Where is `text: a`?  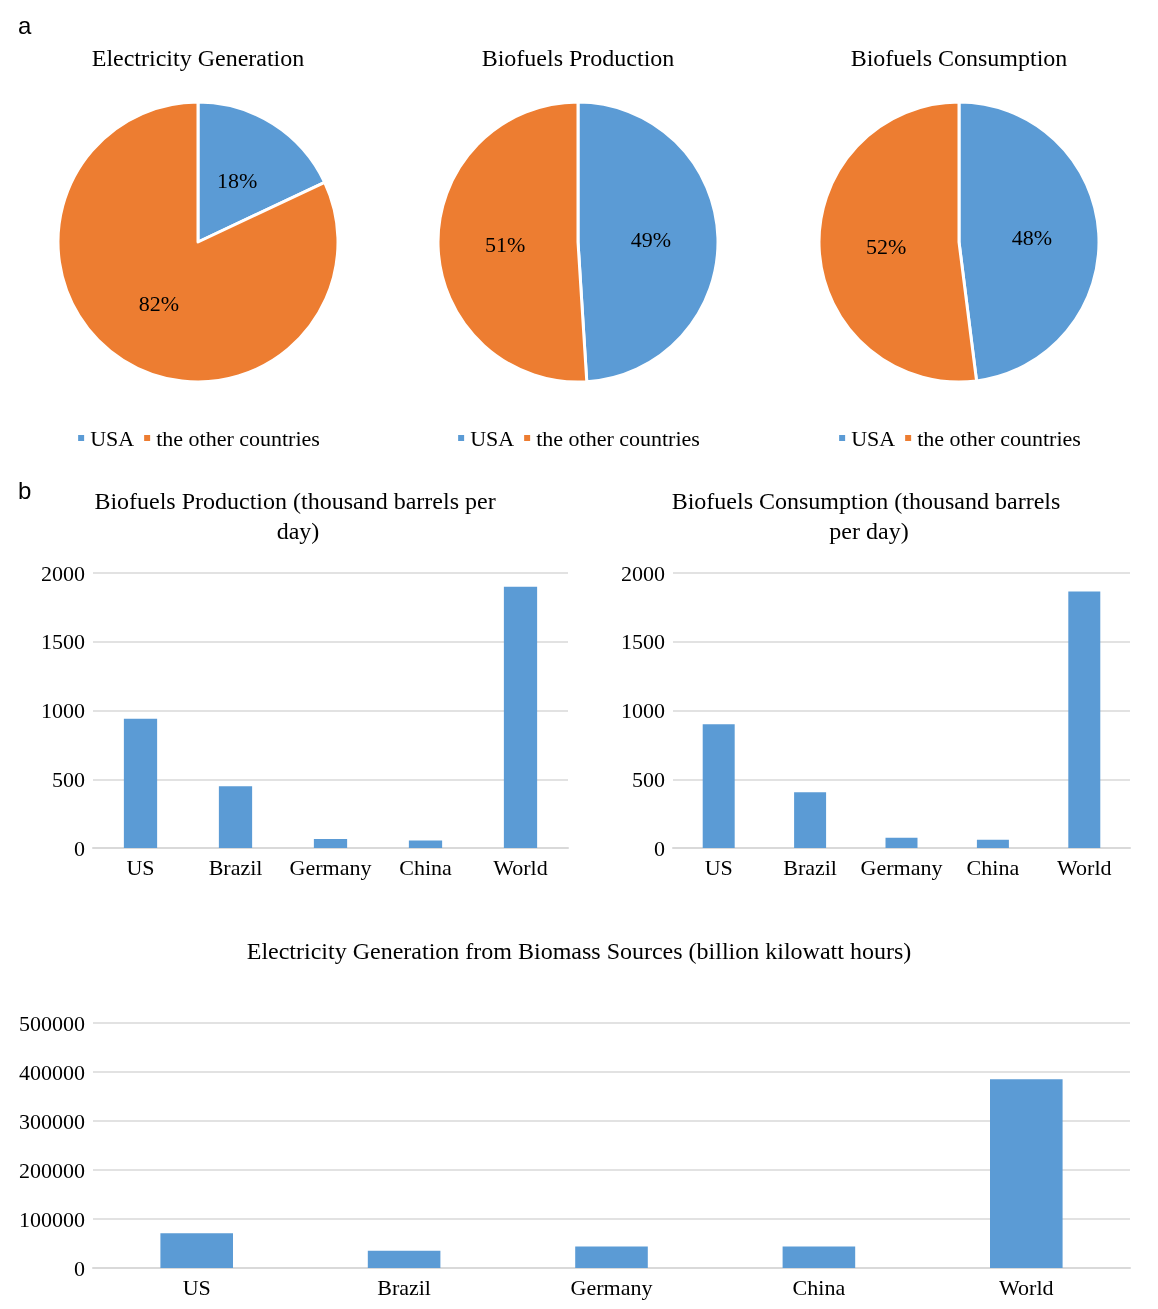
text: a is located at coordinates (25, 25).